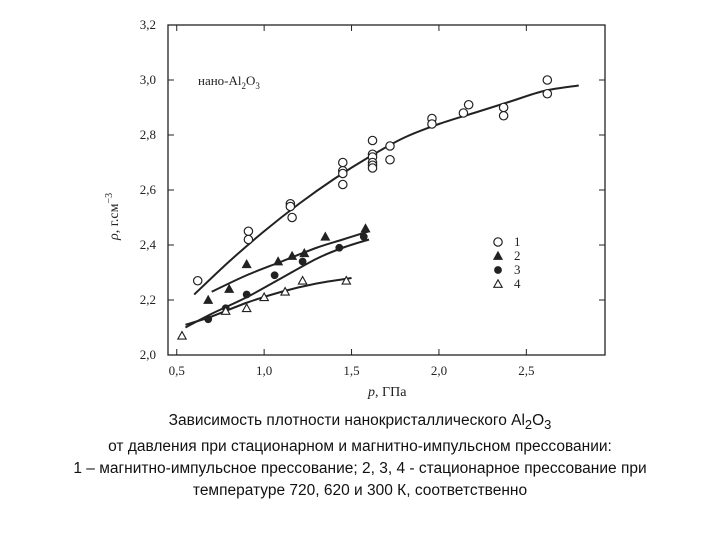 The image size is (720, 540). I want to click on x-tick-label: 2,0, so click(439, 370).